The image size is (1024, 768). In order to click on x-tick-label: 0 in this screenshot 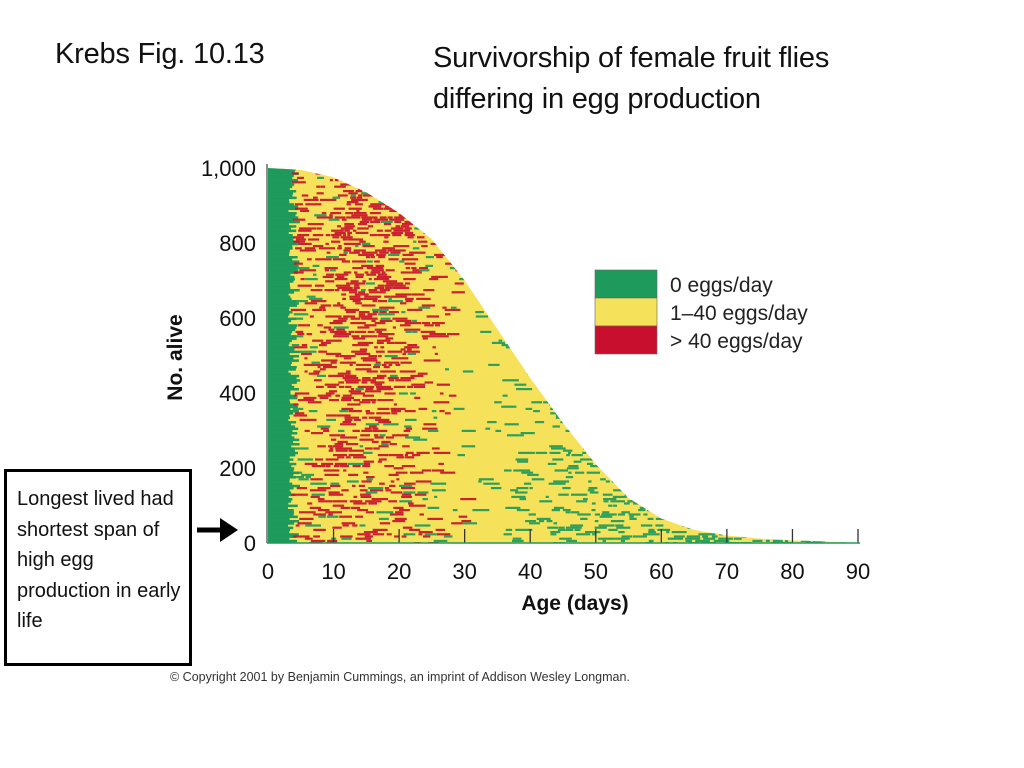, I will do `click(268, 571)`.